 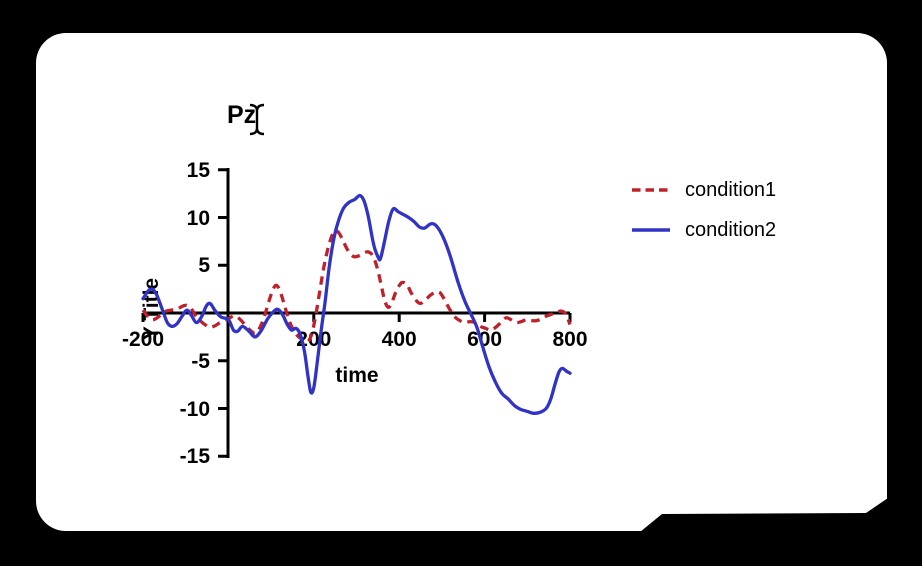 I want to click on y-tick-label: 10, so click(x=198, y=218).